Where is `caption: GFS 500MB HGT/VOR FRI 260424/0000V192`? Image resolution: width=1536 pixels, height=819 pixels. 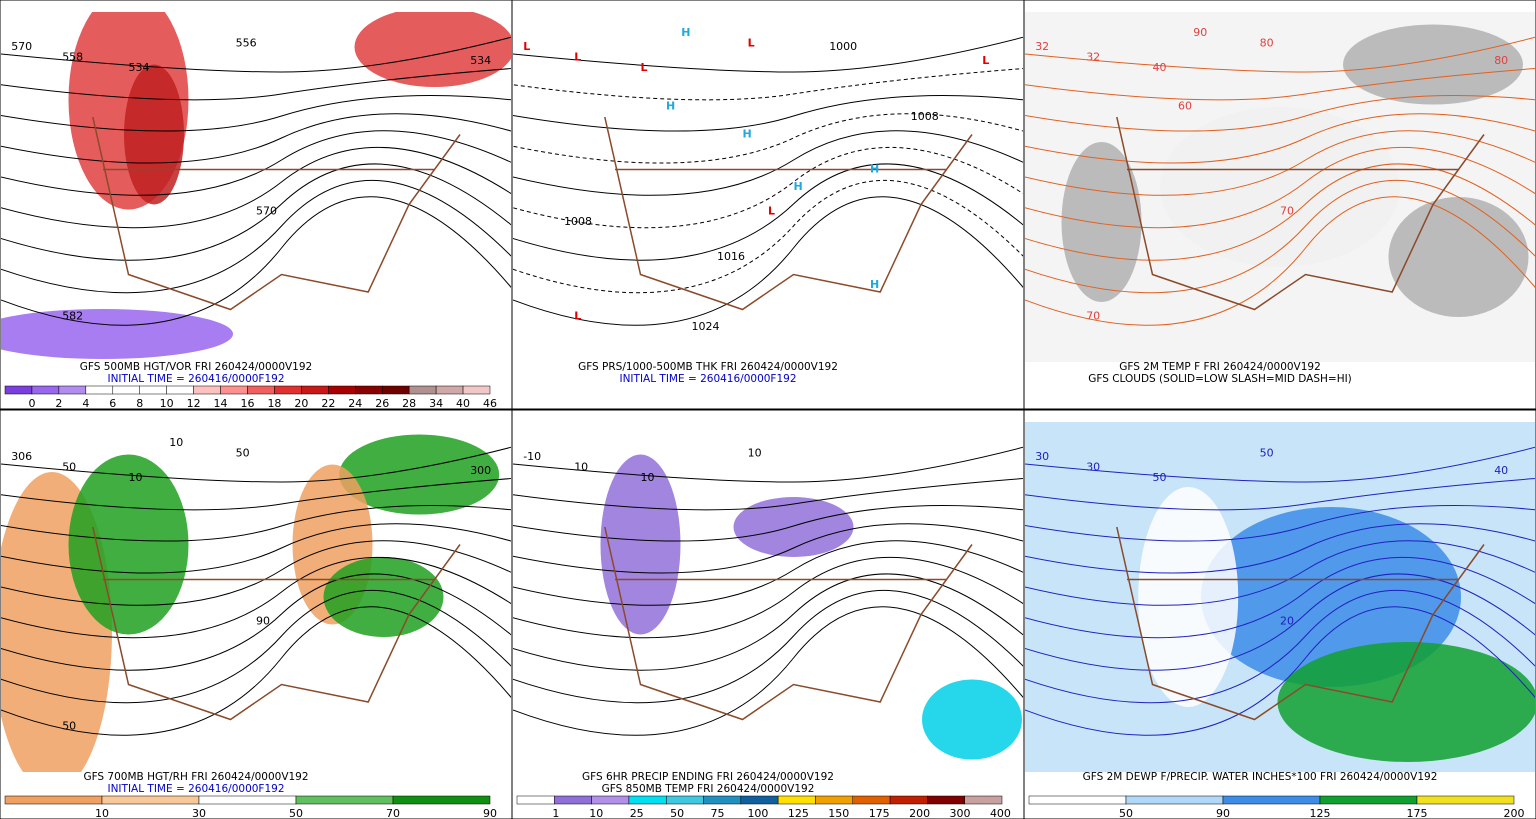 caption: GFS 500MB HGT/VOR FRI 260424/0000V192 is located at coordinates (196, 367).